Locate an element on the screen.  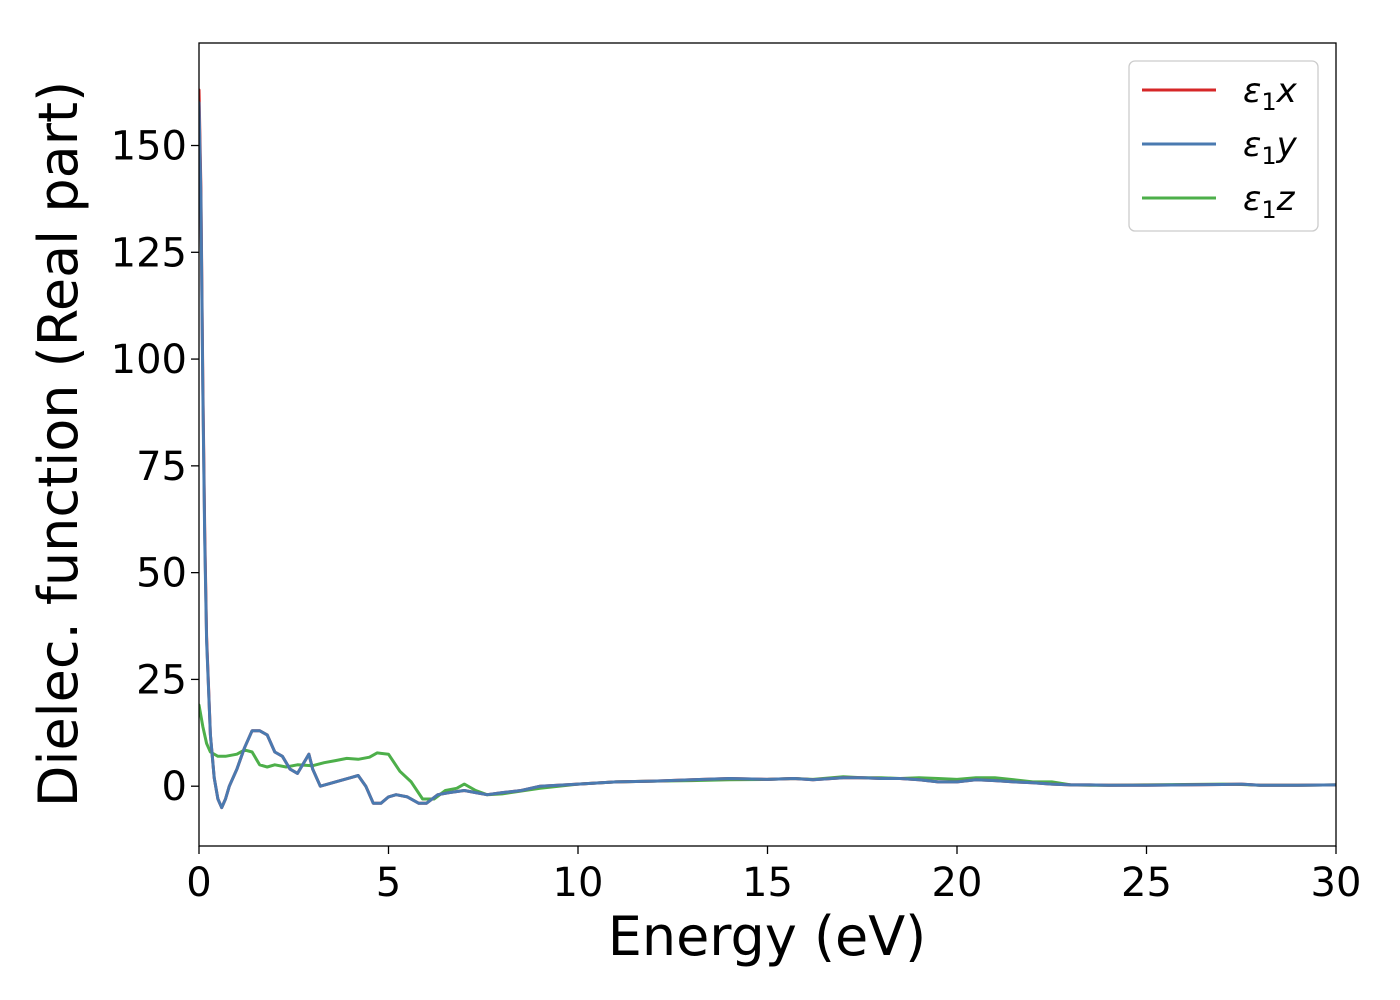
y-axis-ticks: 0 25 50 75 100 125 150 is located at coordinates (155, 467).